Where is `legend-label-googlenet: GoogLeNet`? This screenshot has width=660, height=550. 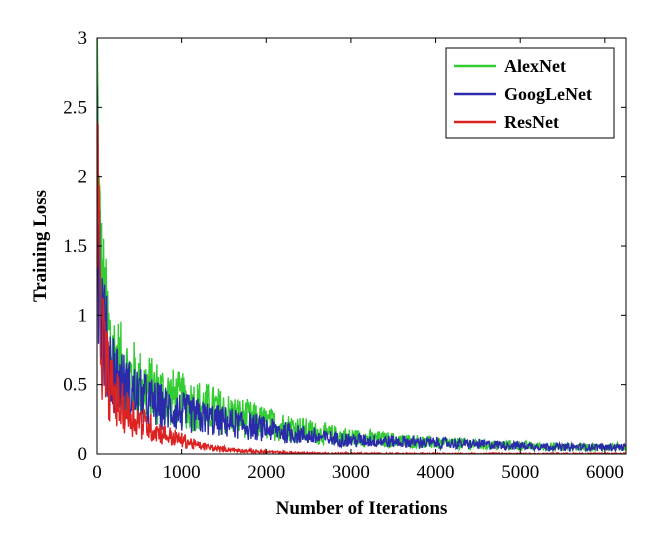 legend-label-googlenet: GoogLeNet is located at coordinates (548, 94).